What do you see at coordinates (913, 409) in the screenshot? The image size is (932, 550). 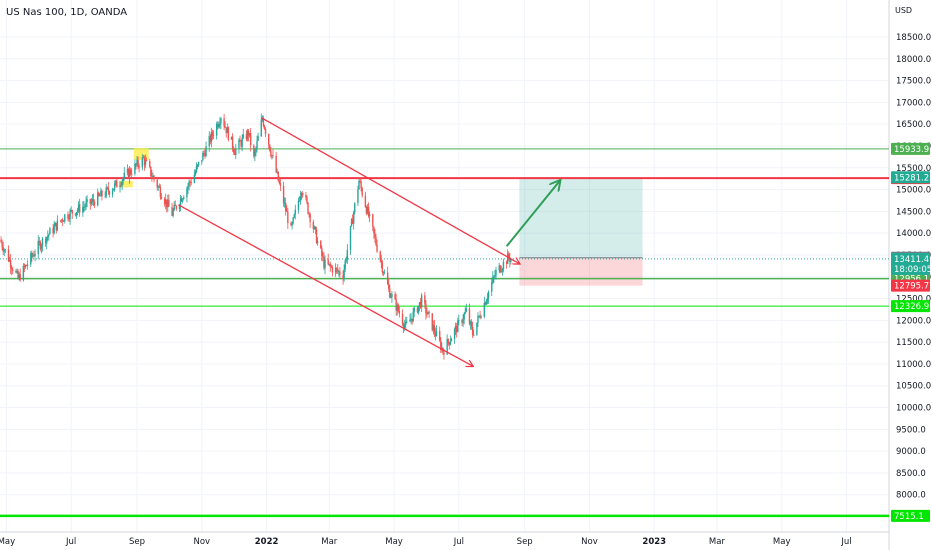 I see `y-tick-label: 10000.0` at bounding box center [913, 409].